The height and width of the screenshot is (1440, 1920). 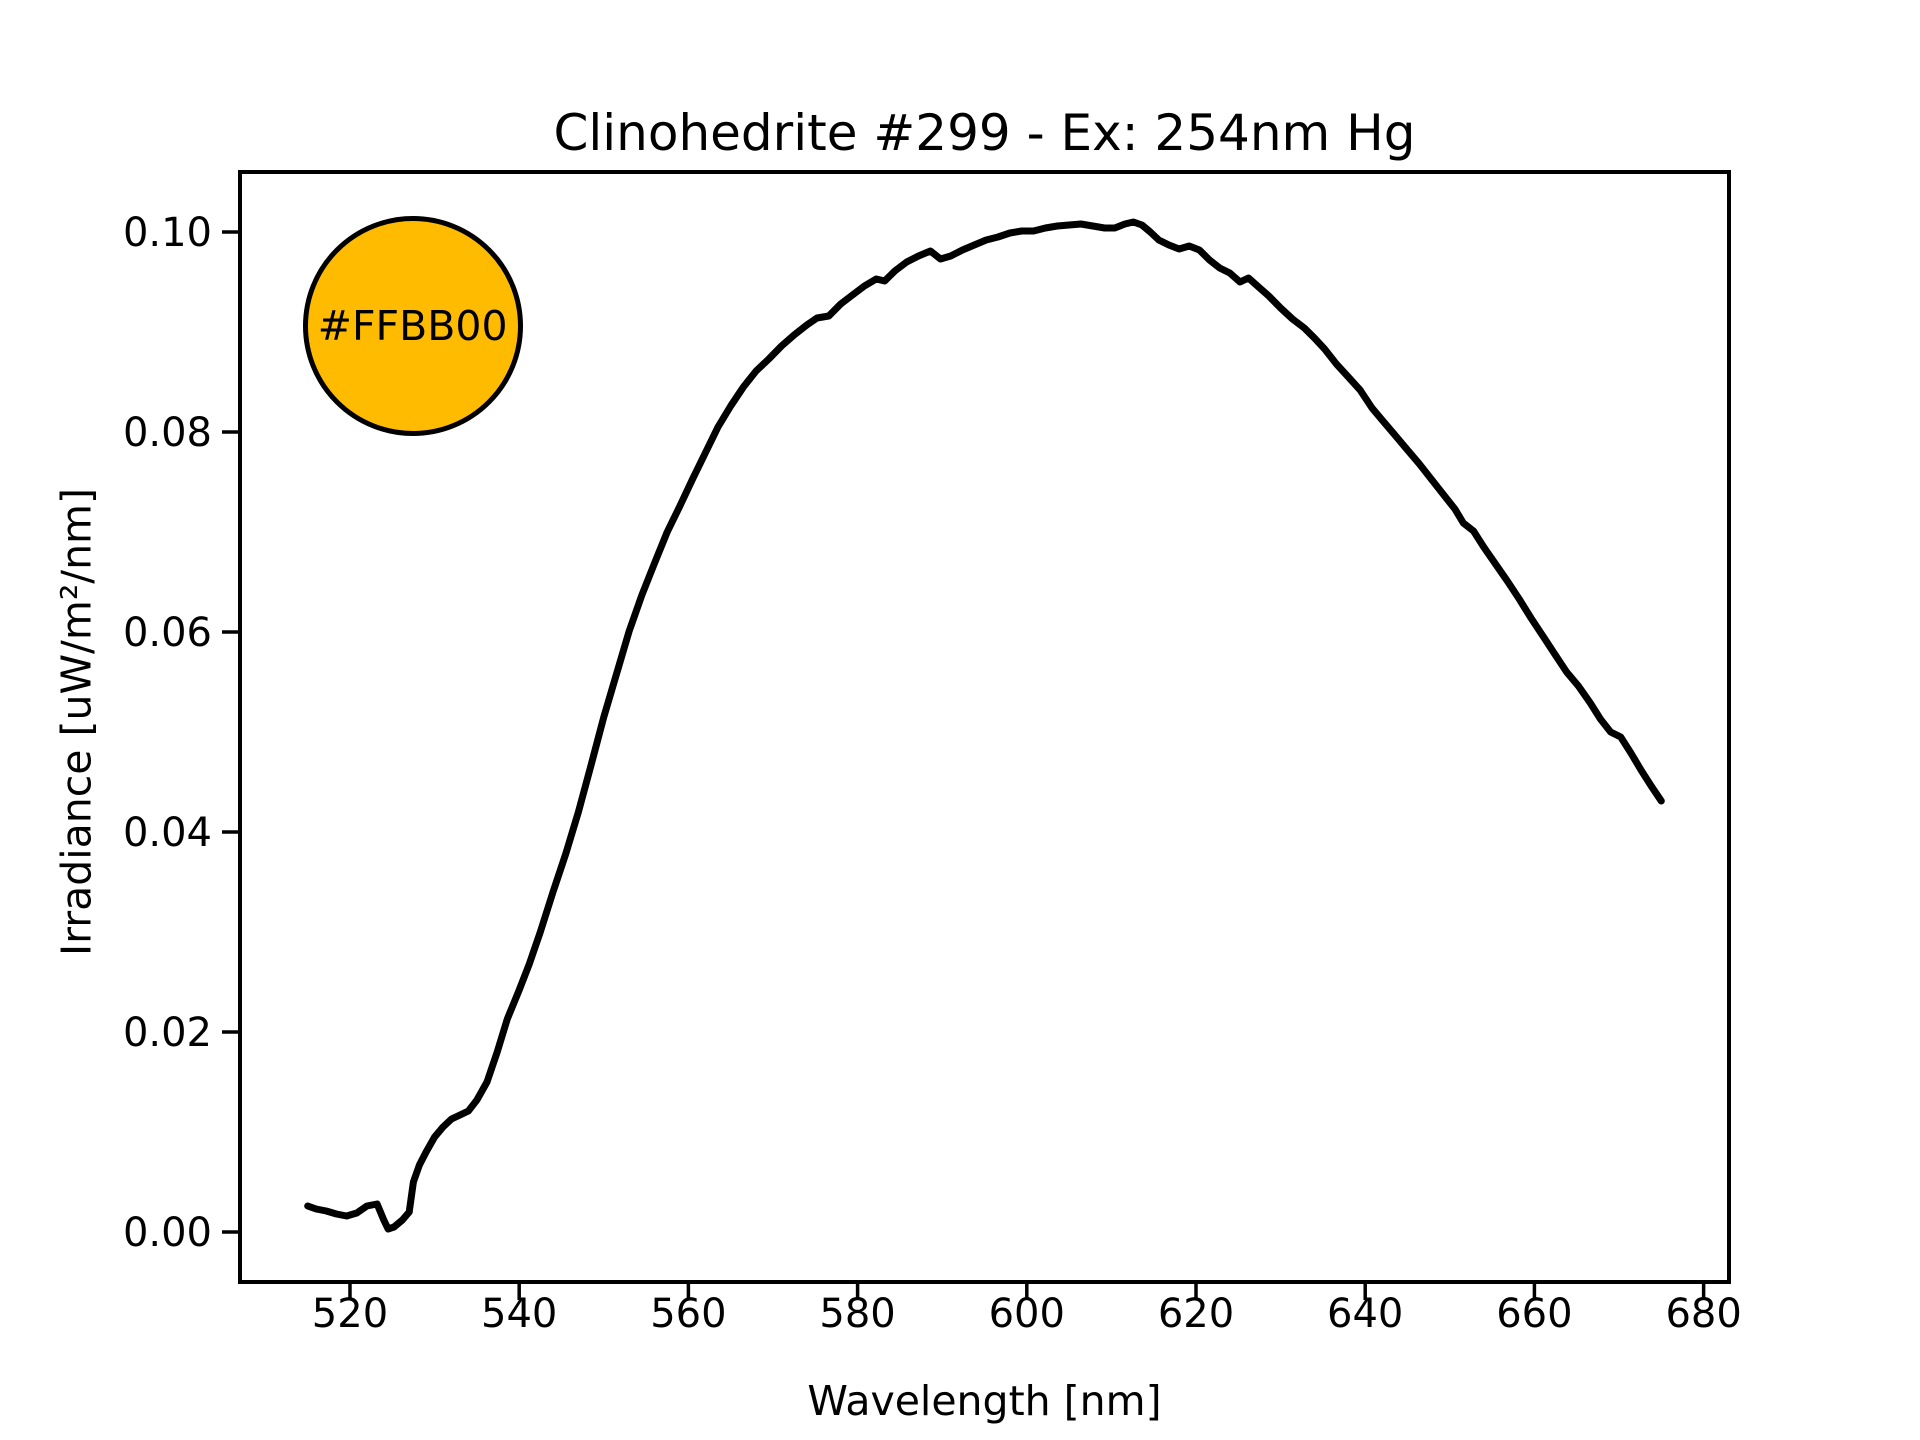 I want to click on x-tick-label: 540, so click(x=519, y=1314).